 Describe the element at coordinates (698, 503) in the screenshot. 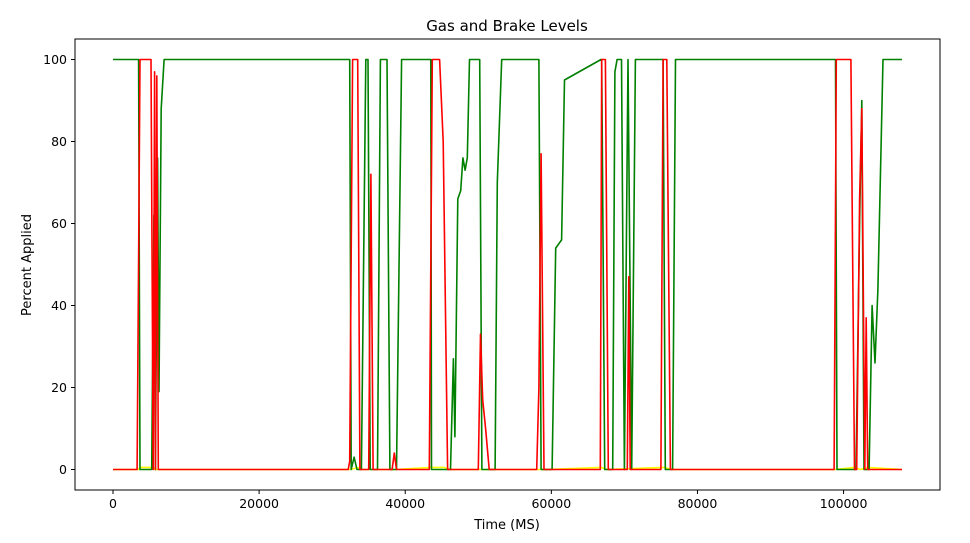

I see `x-tick-label: 80000` at that location.